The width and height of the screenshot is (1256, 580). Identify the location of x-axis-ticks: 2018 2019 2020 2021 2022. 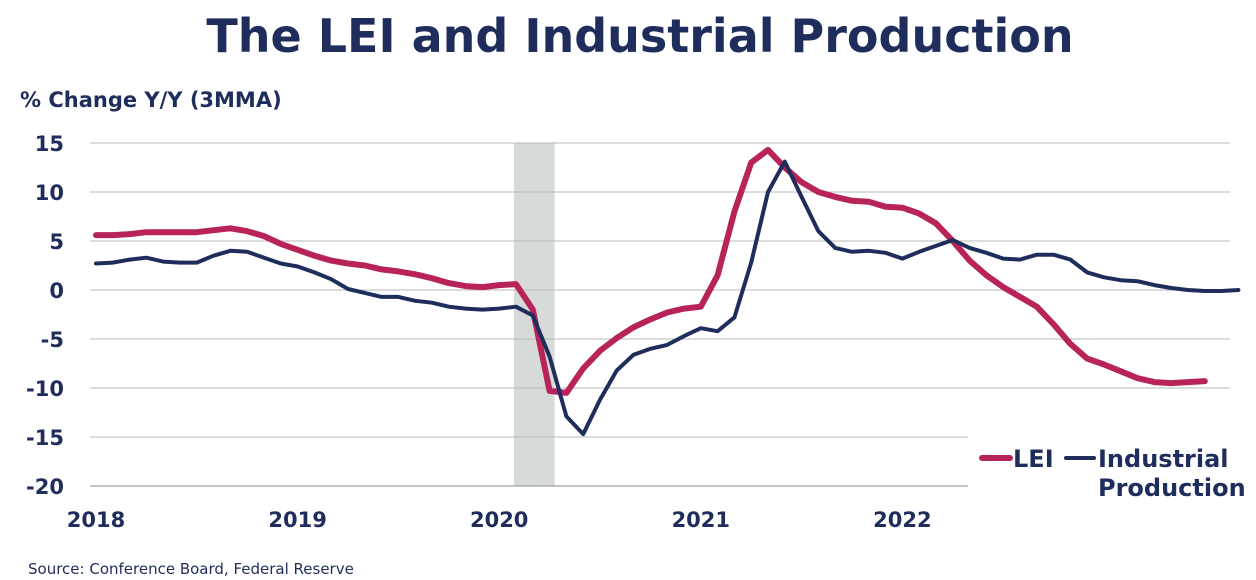
(499, 520).